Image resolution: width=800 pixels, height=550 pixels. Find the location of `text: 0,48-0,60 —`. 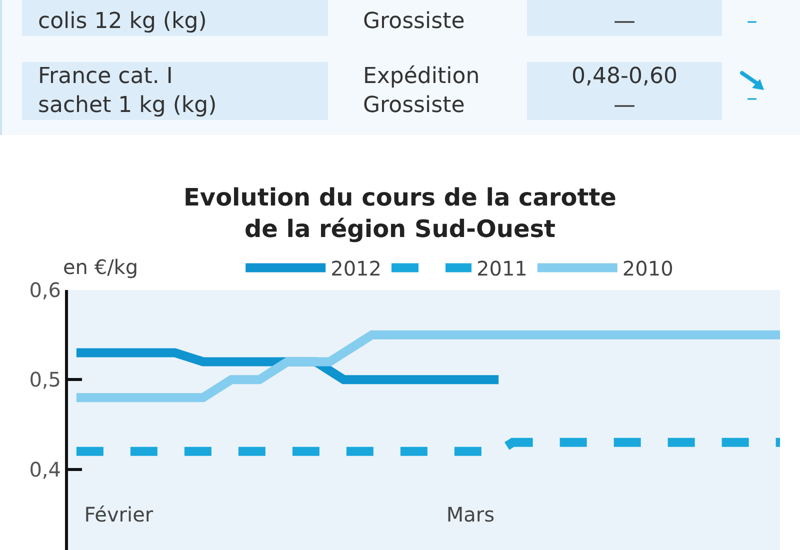

text: 0,48-0,60 — is located at coordinates (624, 91).